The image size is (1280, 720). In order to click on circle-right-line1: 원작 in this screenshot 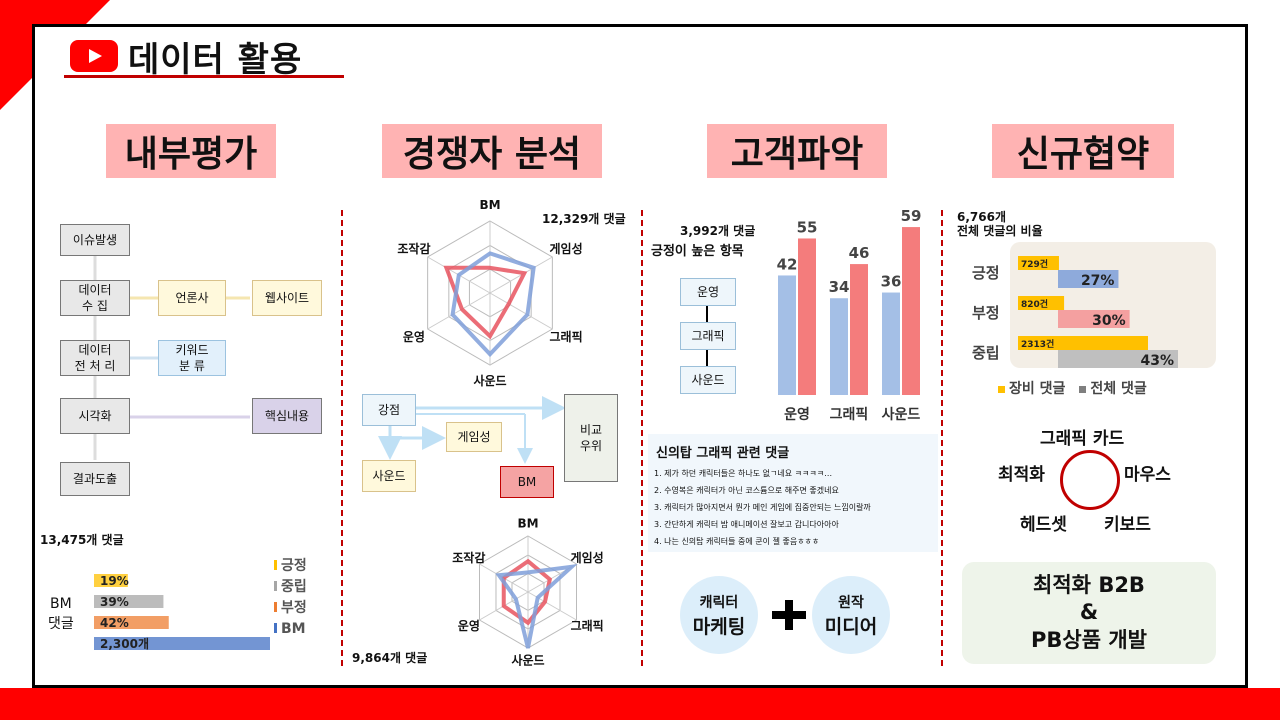, I will do `click(851, 602)`.